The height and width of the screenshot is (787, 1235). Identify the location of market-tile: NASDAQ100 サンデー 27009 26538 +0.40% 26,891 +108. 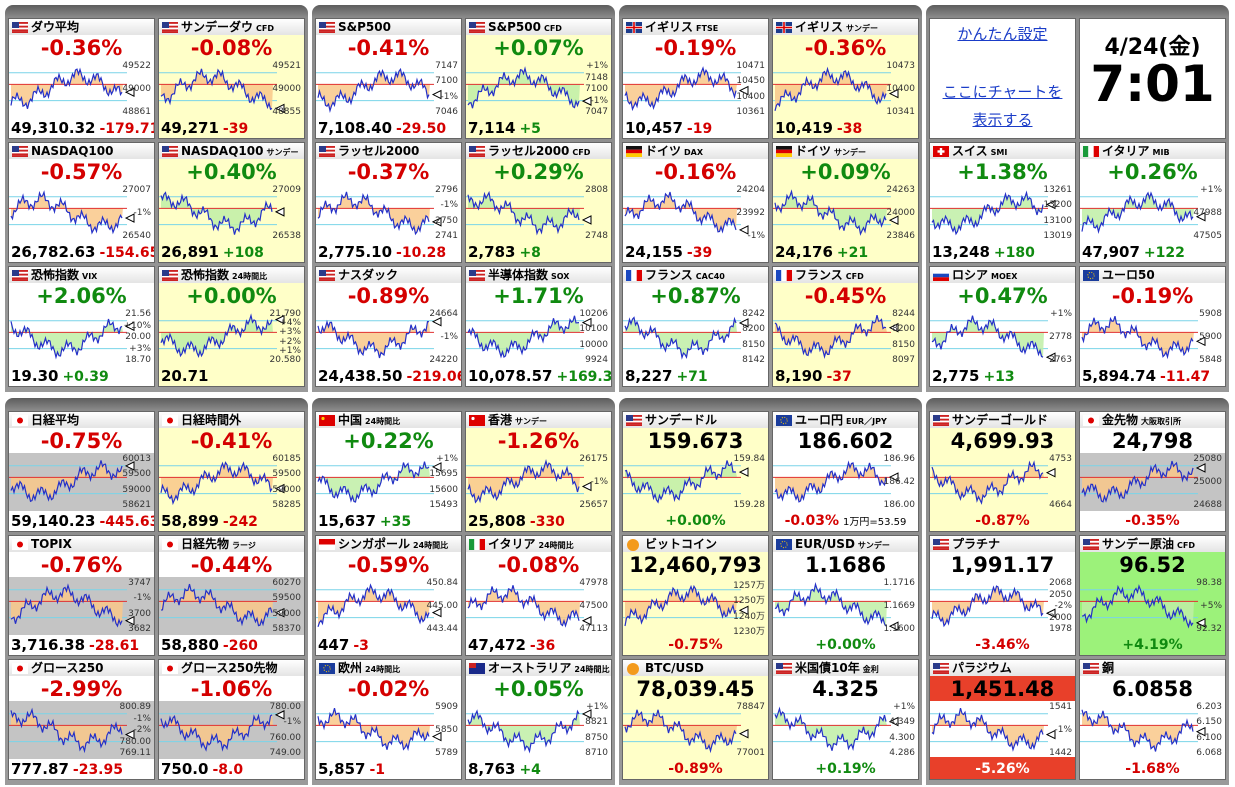
(231, 202).